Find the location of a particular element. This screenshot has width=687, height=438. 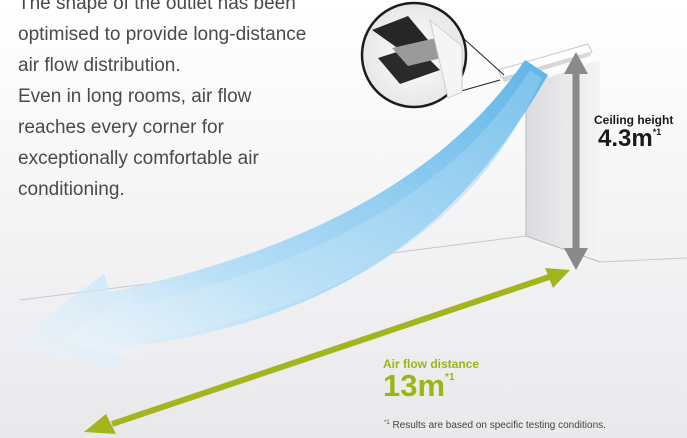

description-line: reaches every corner for is located at coordinates (121, 127).